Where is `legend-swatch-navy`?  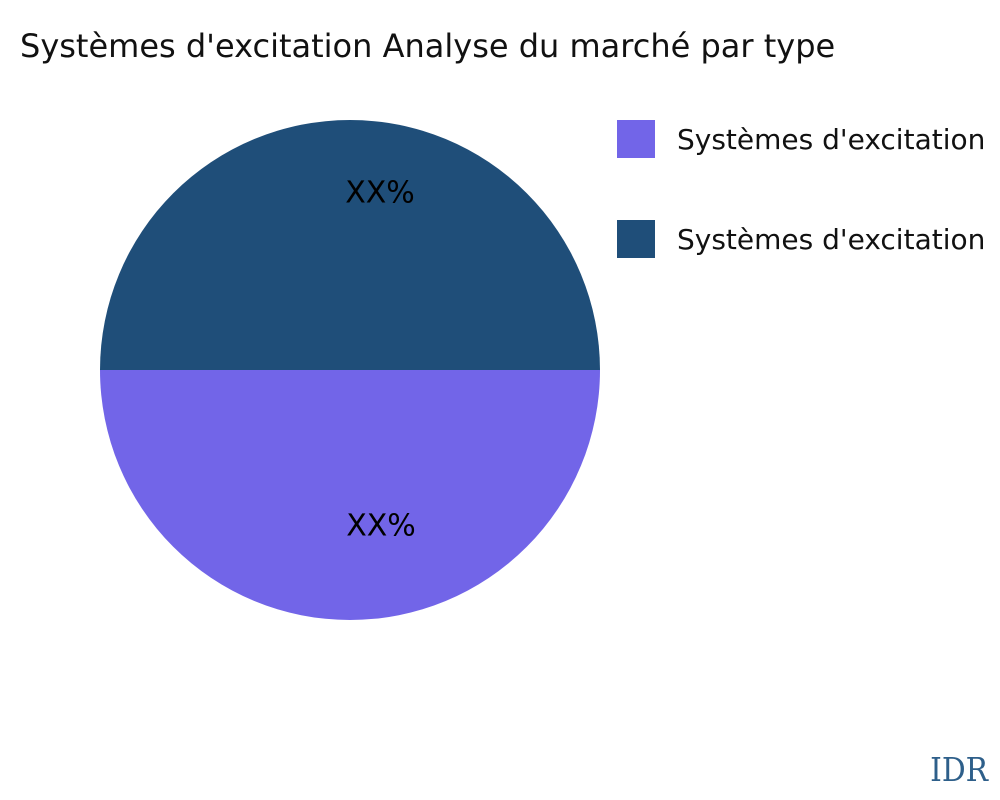 legend-swatch-navy is located at coordinates (636, 239).